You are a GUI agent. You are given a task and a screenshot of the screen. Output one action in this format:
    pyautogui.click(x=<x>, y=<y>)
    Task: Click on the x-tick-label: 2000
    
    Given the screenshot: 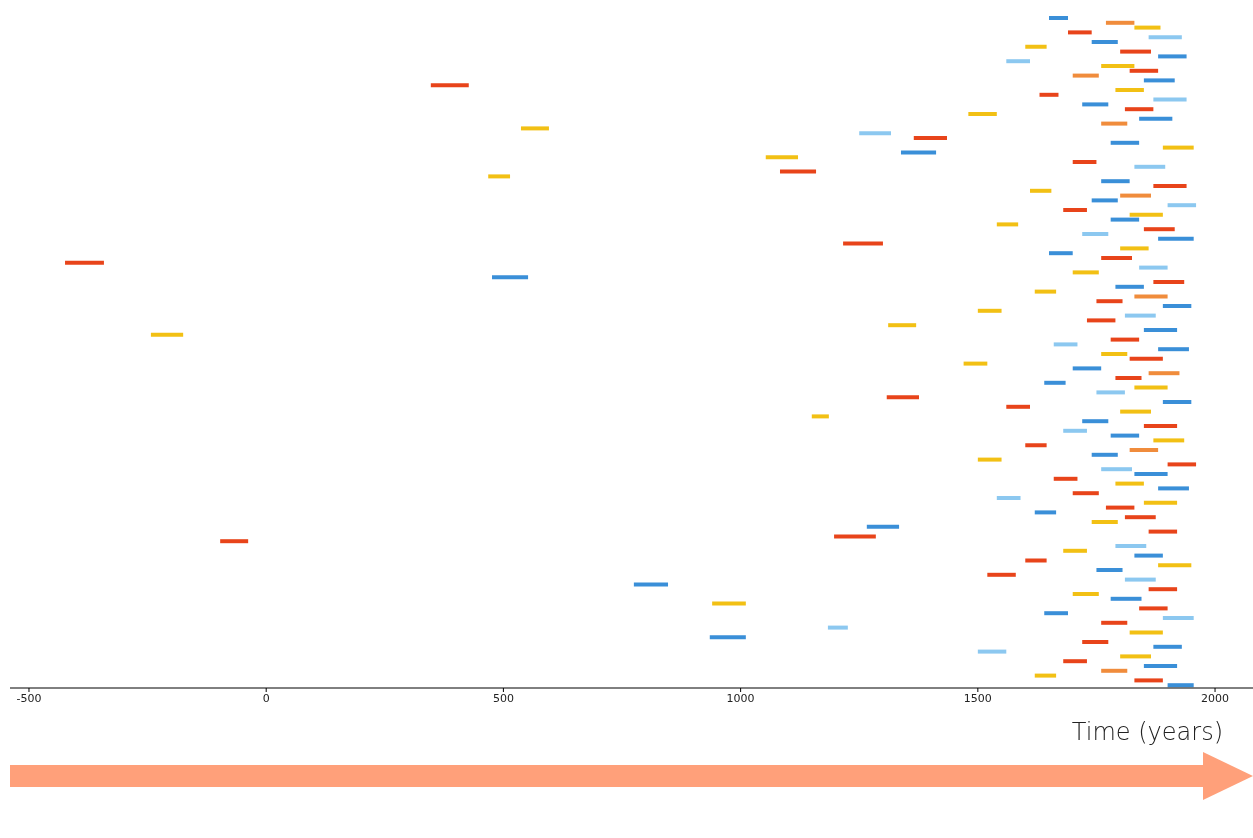 What is the action you would take?
    pyautogui.click(x=1215, y=698)
    